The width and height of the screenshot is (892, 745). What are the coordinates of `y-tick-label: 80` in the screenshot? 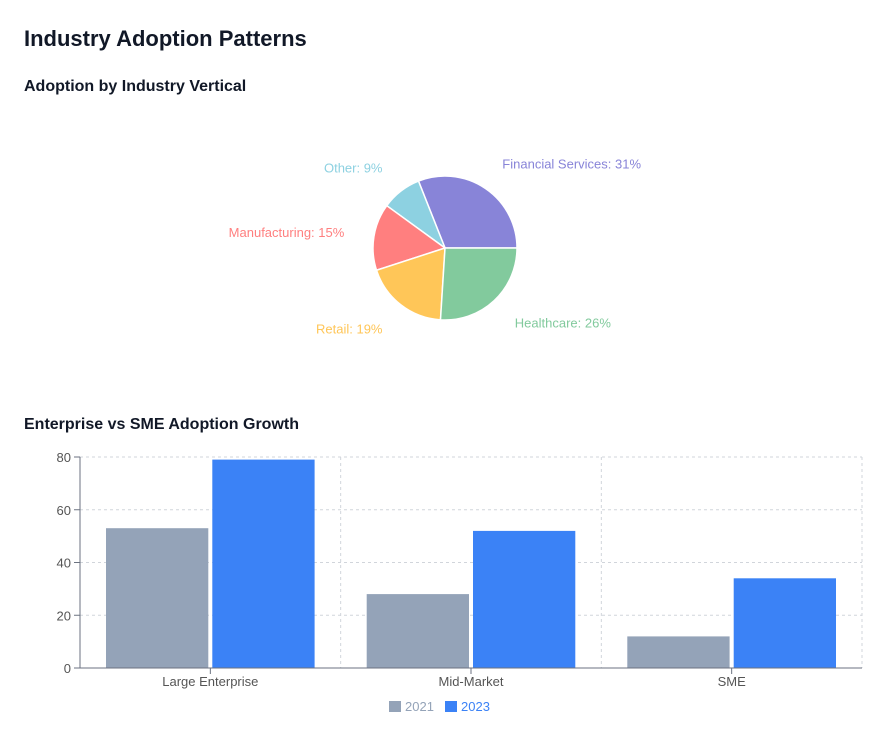 It's located at (64, 457).